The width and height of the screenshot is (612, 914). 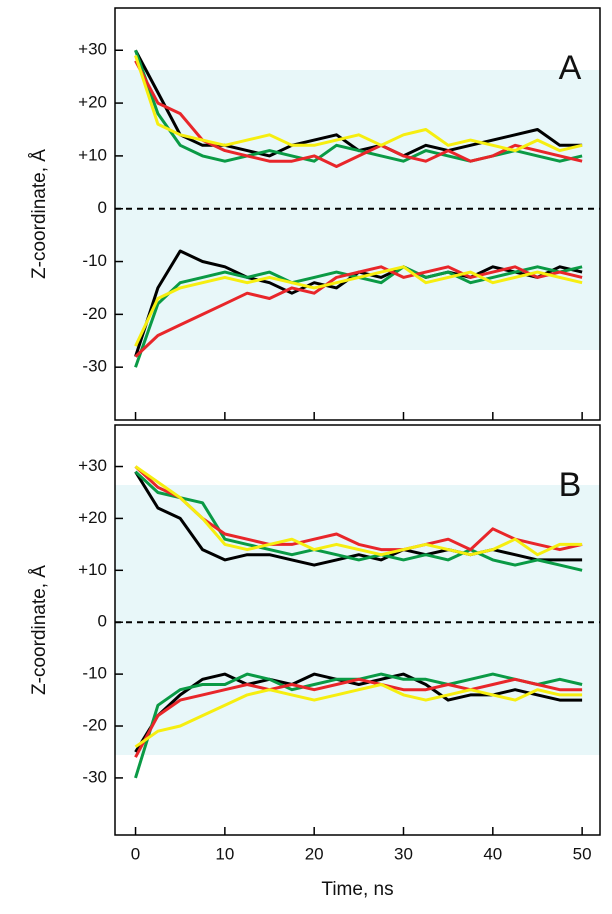 I want to click on x-tick-label: 0, so click(x=135, y=853).